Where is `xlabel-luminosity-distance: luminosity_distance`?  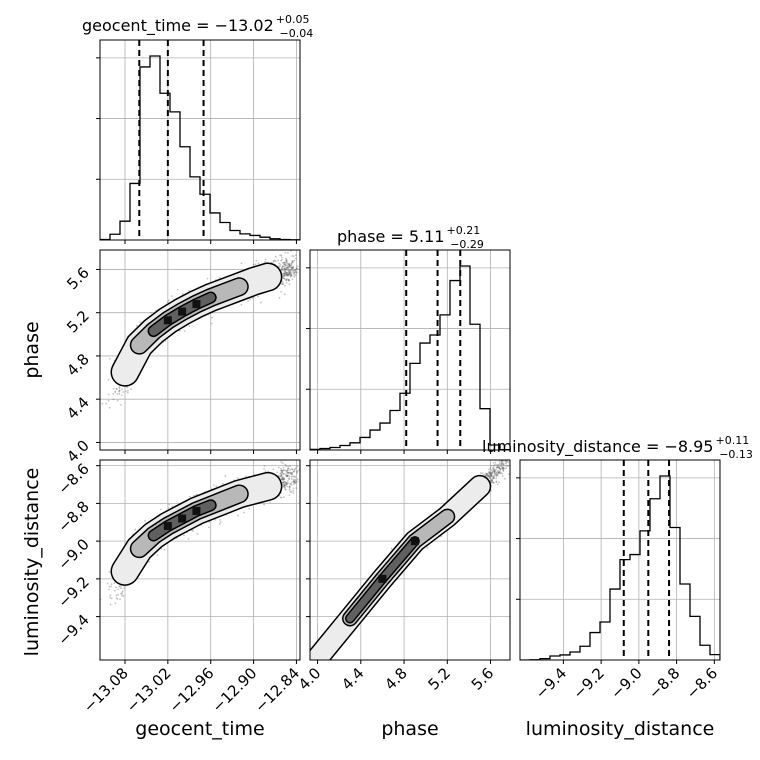
xlabel-luminosity-distance: luminosity_distance is located at coordinates (620, 729).